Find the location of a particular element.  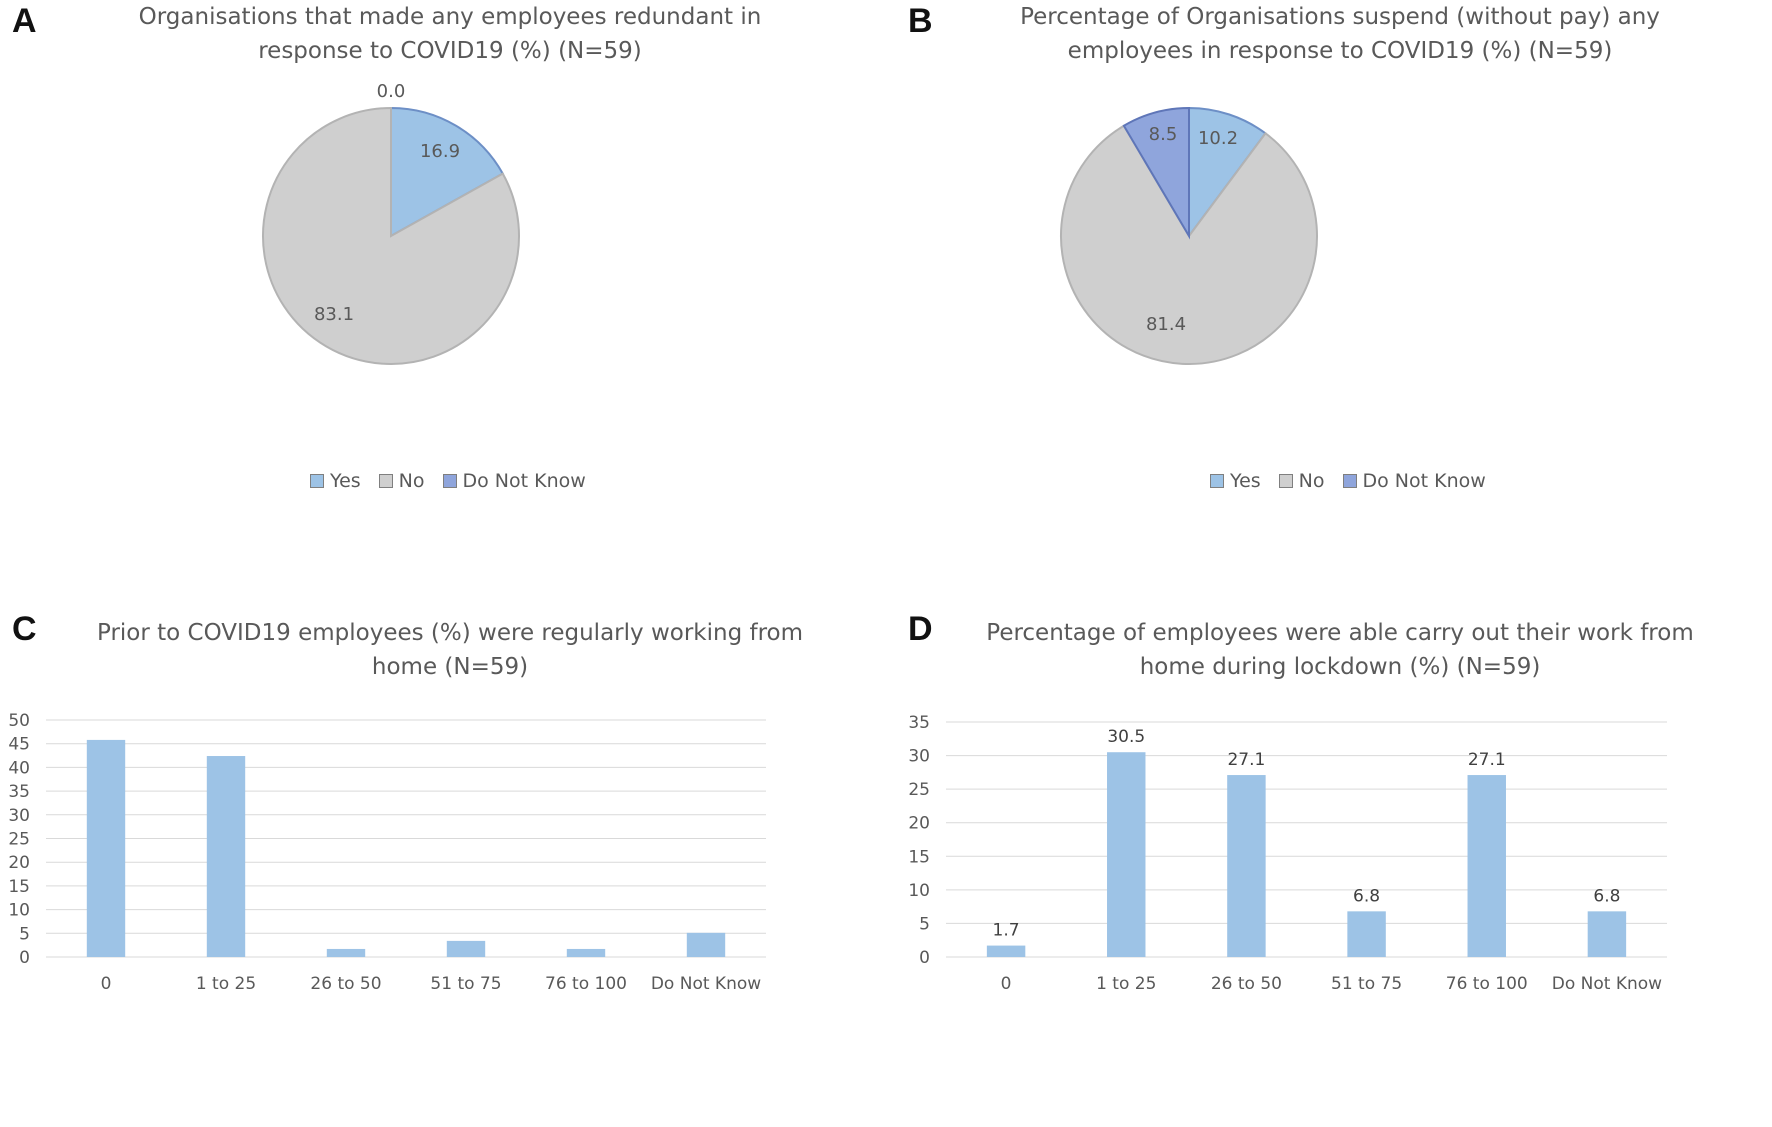

legend-a: Yes No Do Not Know is located at coordinates (448, 481).